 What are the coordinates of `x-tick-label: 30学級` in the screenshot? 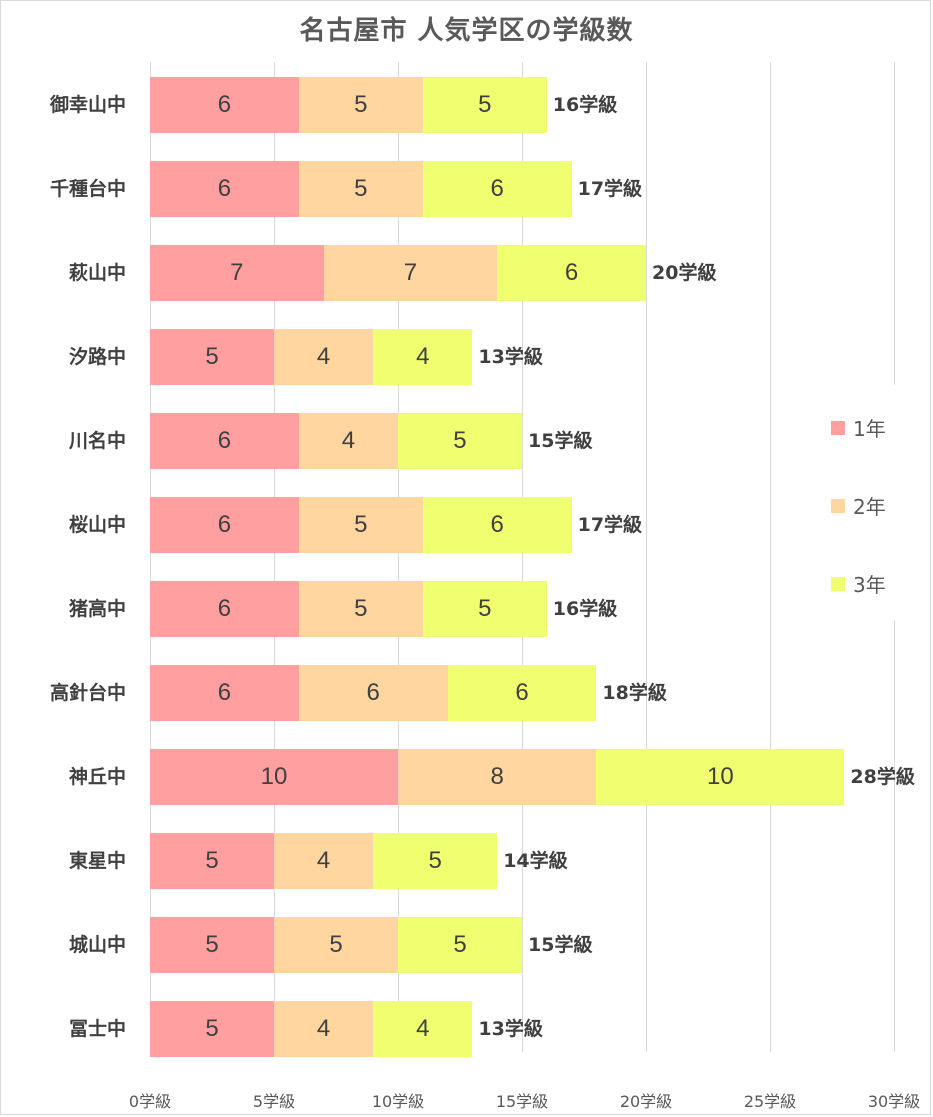 It's located at (894, 1101).